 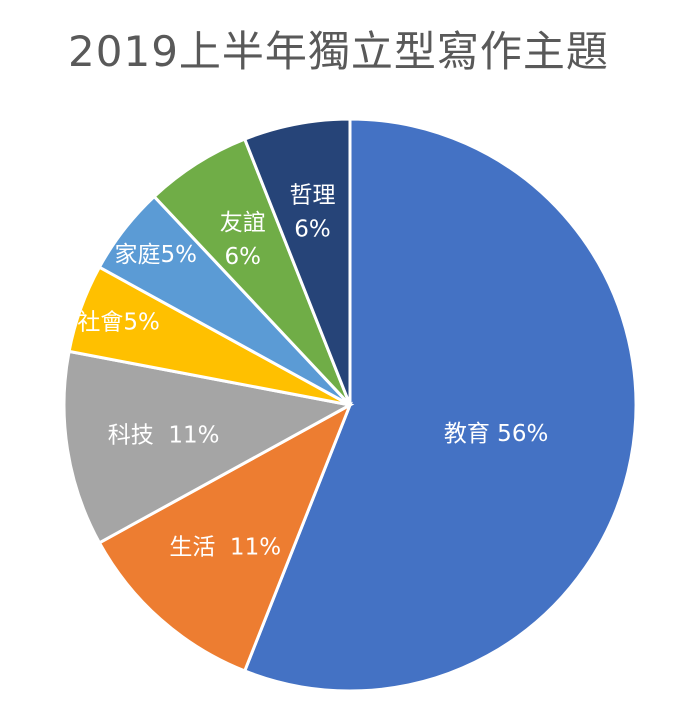 What do you see at coordinates (496, 434) in the screenshot?
I see `slice-label: 教育 56%` at bounding box center [496, 434].